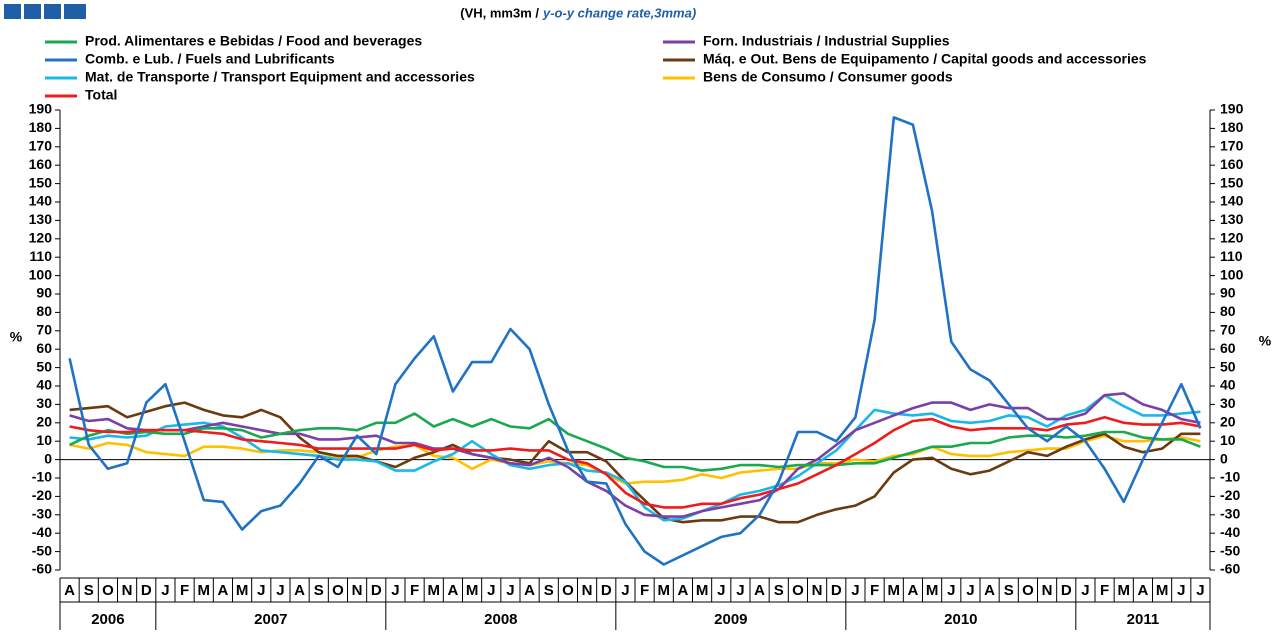  What do you see at coordinates (1230, 569) in the screenshot?
I see `y2-tick-label: -60` at bounding box center [1230, 569].